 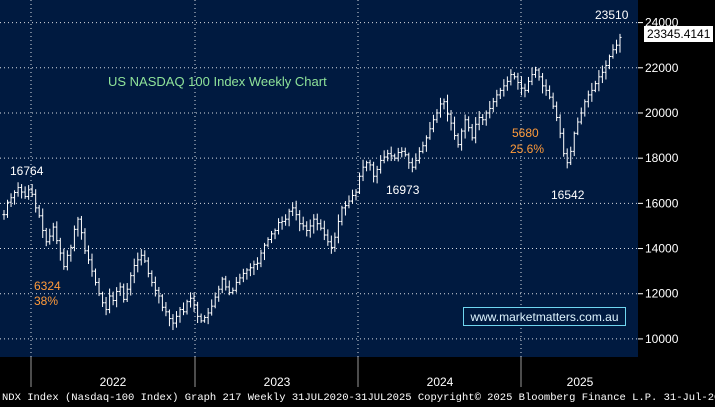 I want to click on annotation-25-6-percent: 25.6%, so click(x=527, y=149).